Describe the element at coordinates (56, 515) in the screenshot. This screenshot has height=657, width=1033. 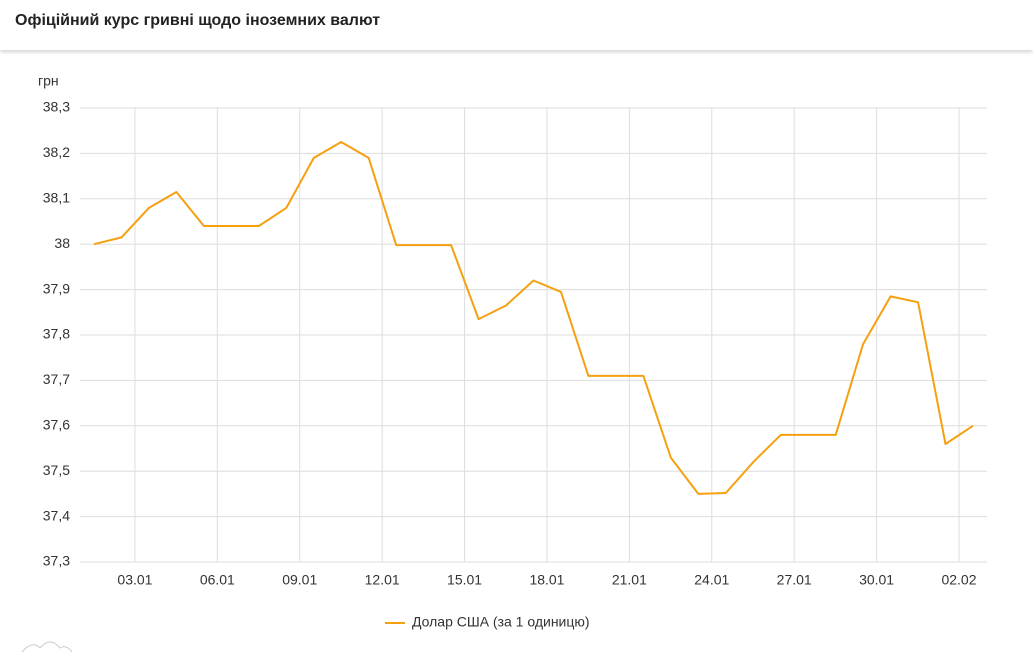
I see `y-tick-label: 37,4` at that location.